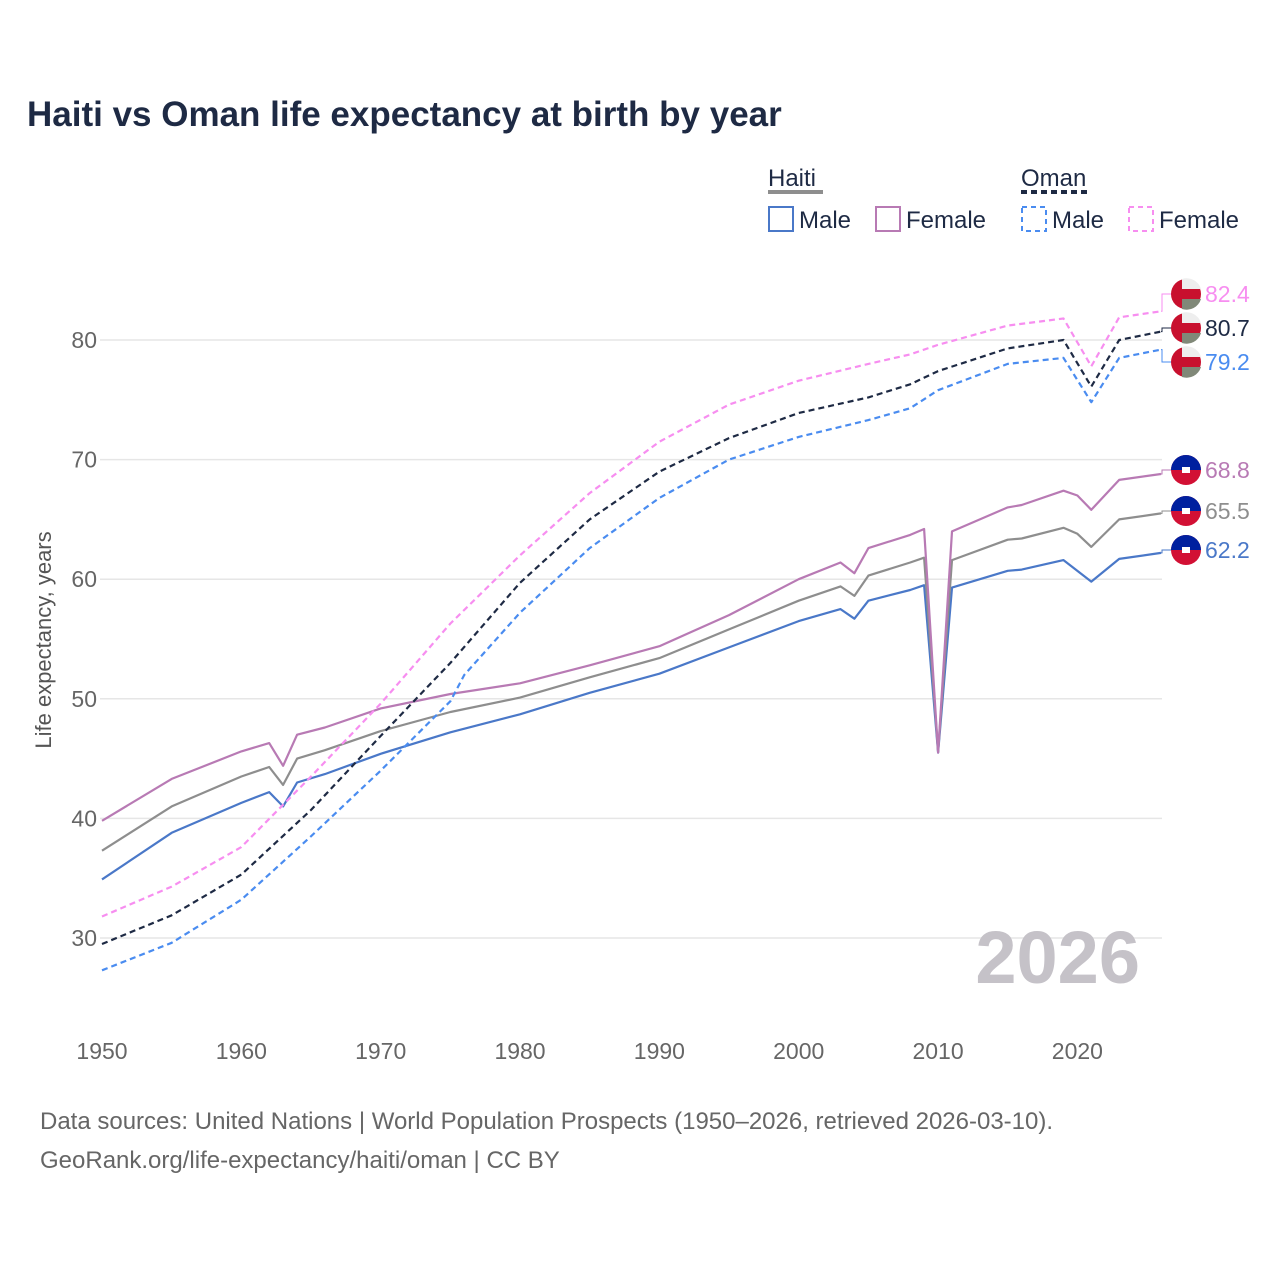 This screenshot has width=1280, height=1280. Describe the element at coordinates (84, 938) in the screenshot. I see `y-tick-label: 30` at that location.